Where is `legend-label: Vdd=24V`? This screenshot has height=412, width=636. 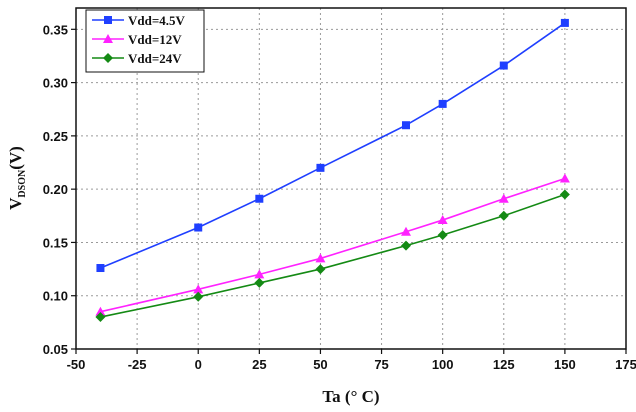
legend-label: Vdd=24V is located at coordinates (155, 58).